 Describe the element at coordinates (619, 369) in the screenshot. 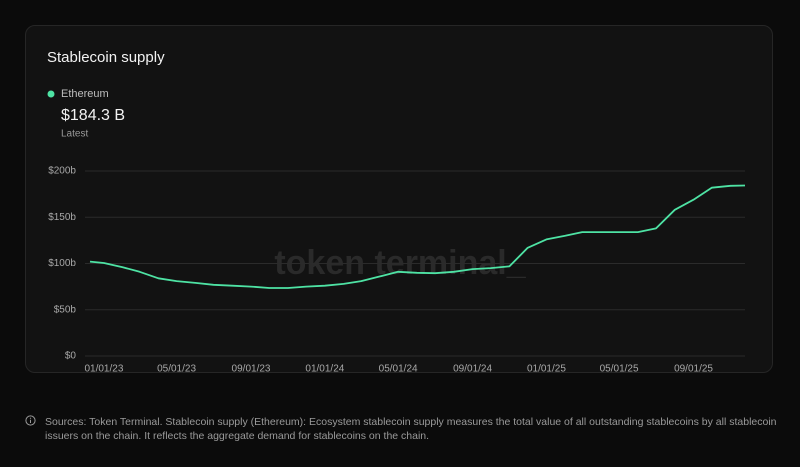

I see `x-tick-label: 05/01/25` at that location.